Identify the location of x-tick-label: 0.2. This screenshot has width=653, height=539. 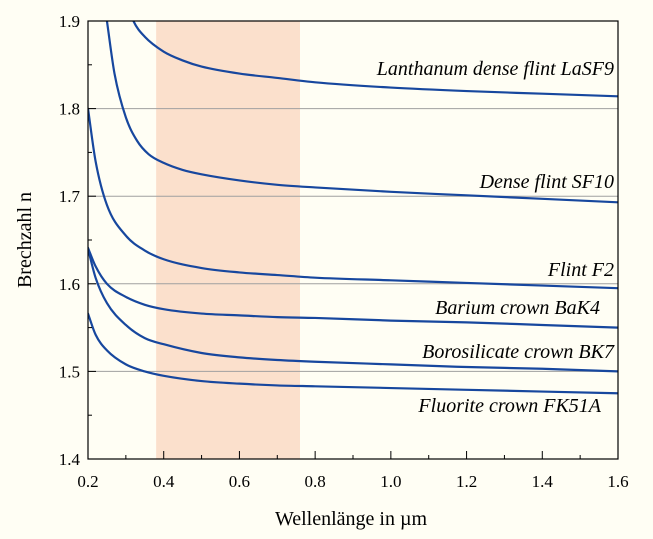
(87, 481).